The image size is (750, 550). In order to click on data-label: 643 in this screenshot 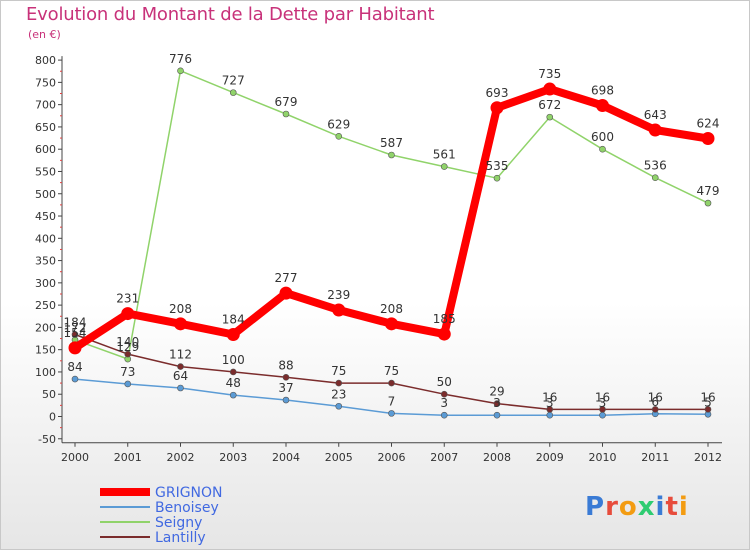, I will do `click(655, 115)`.